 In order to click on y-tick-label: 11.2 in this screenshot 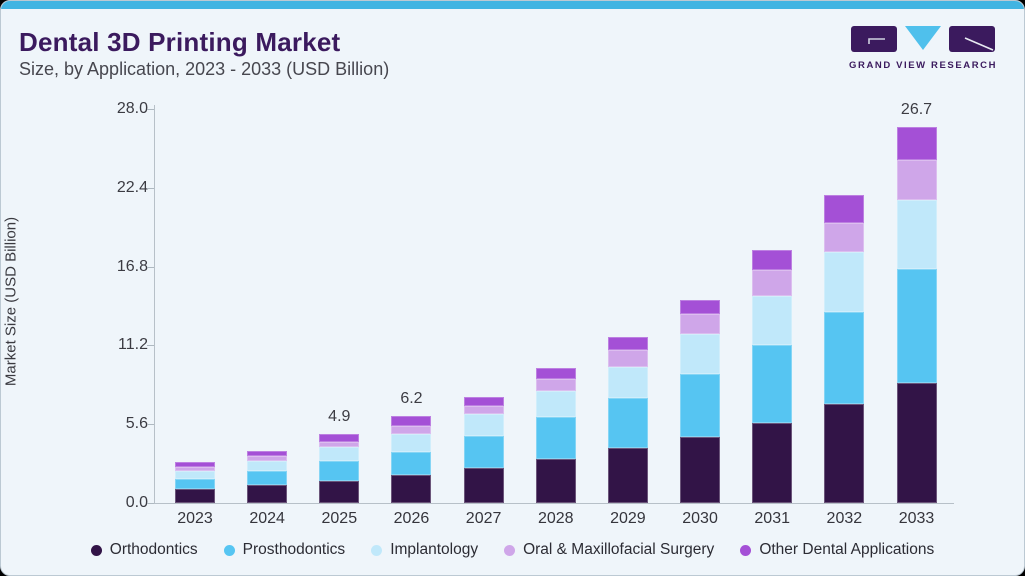, I will do `click(133, 345)`.